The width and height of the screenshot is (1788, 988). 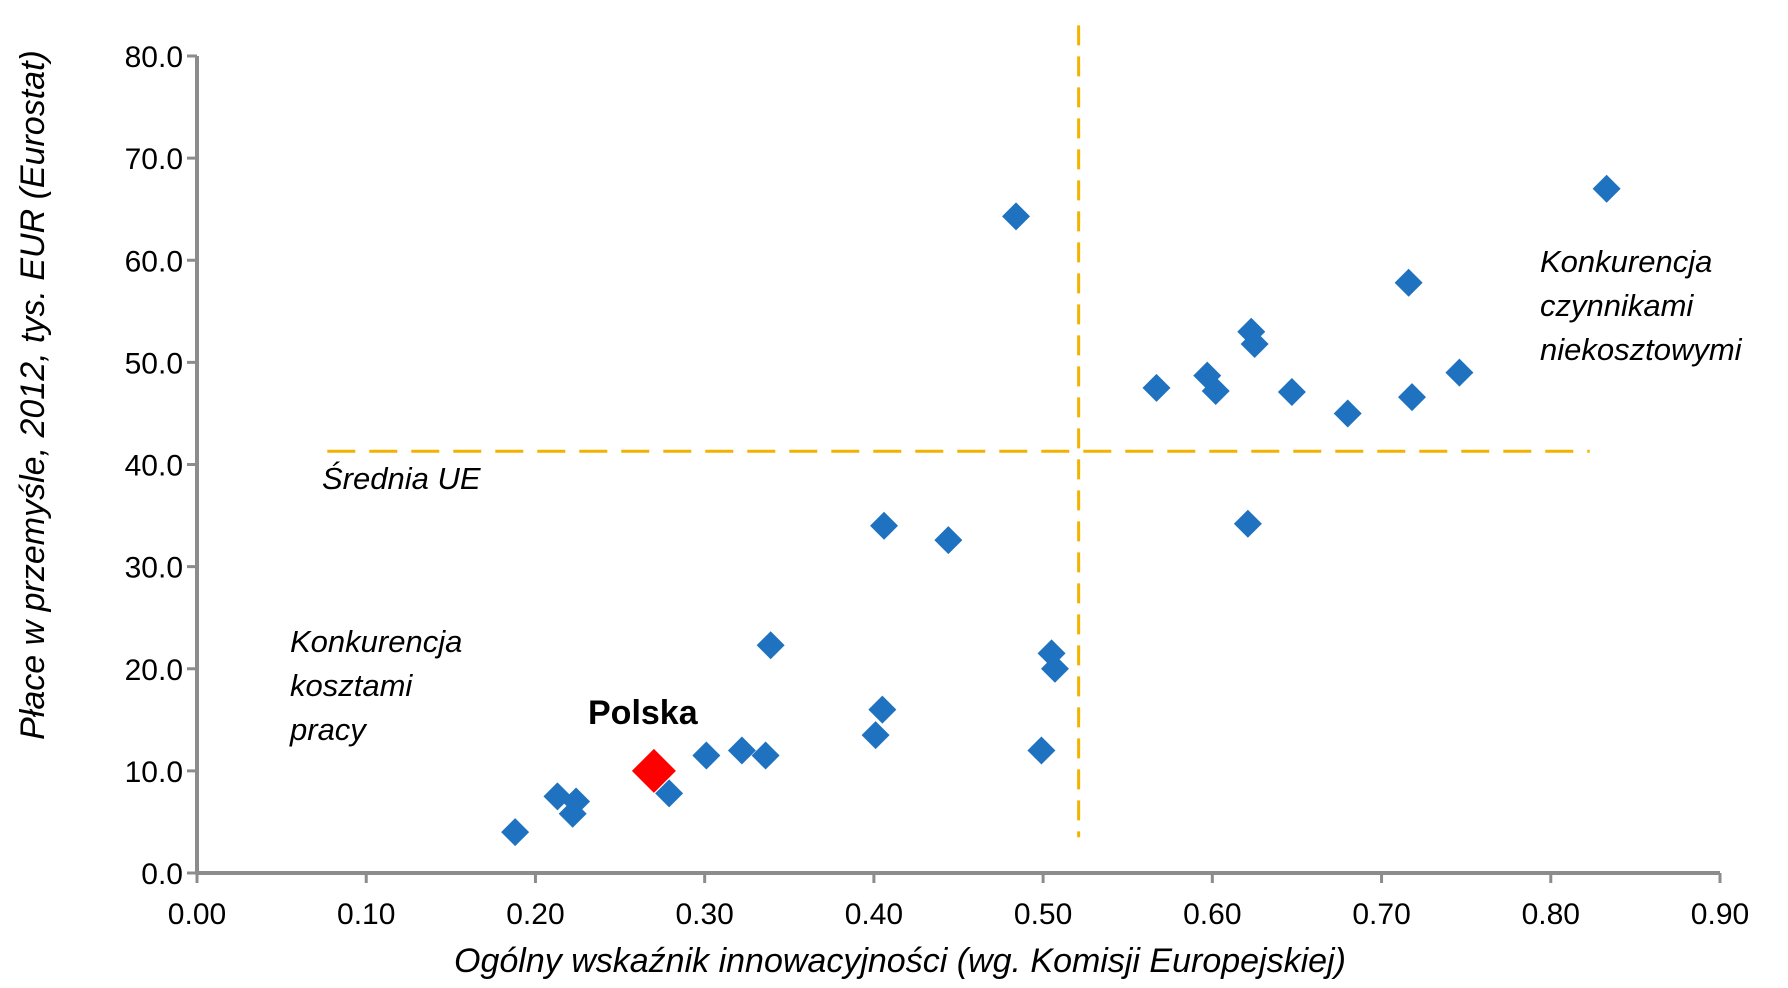 What do you see at coordinates (366, 914) in the screenshot?
I see `x-tick-label: 0.10` at bounding box center [366, 914].